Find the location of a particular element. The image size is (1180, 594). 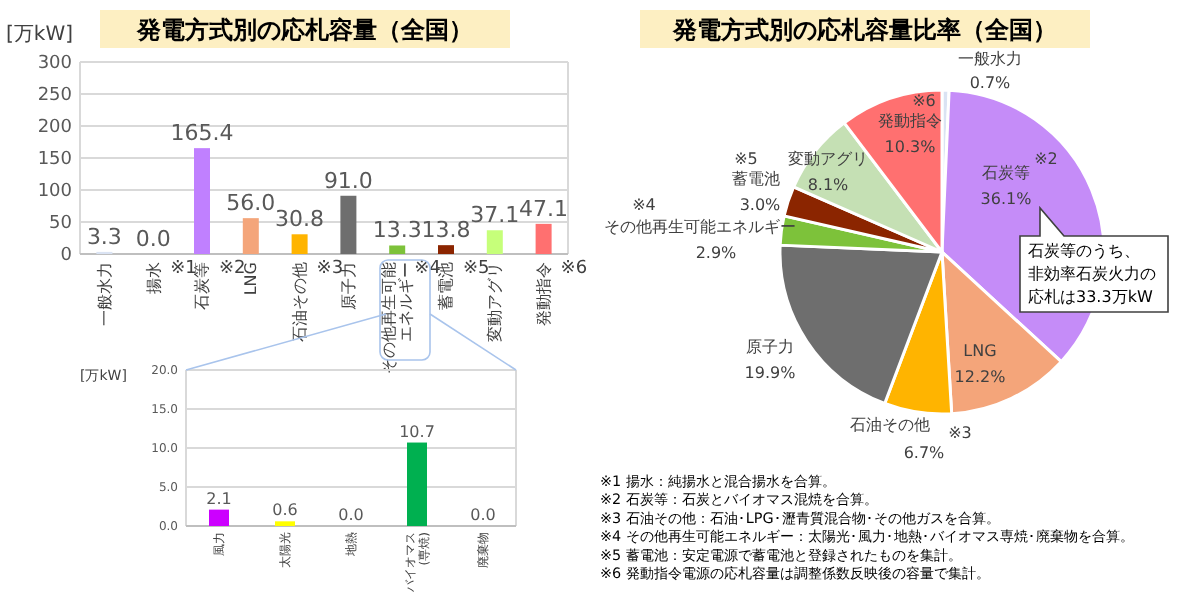

slice-label: 原子力 is located at coordinates (770, 347).